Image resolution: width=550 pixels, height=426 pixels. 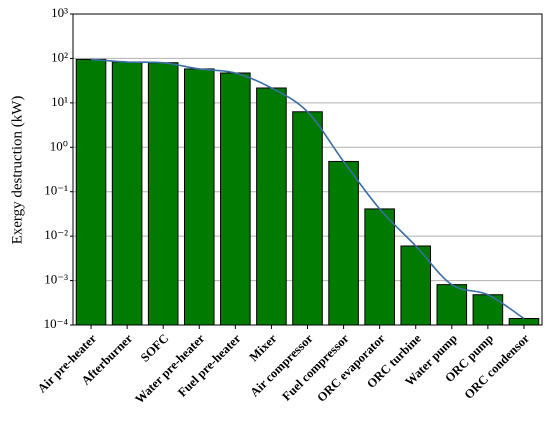 What do you see at coordinates (17, 170) in the screenshot?
I see `y-axis-label: Exergy destruction (kW)` at bounding box center [17, 170].